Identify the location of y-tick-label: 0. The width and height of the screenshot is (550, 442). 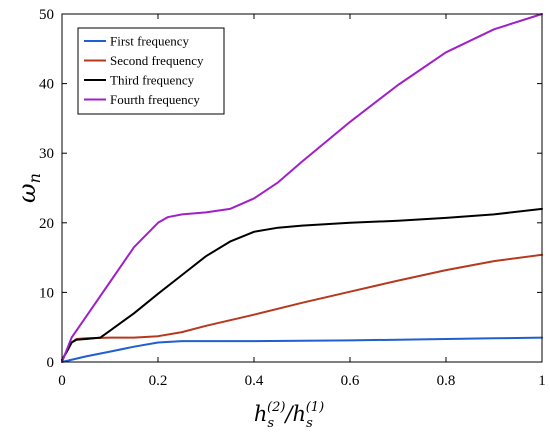
(51, 363).